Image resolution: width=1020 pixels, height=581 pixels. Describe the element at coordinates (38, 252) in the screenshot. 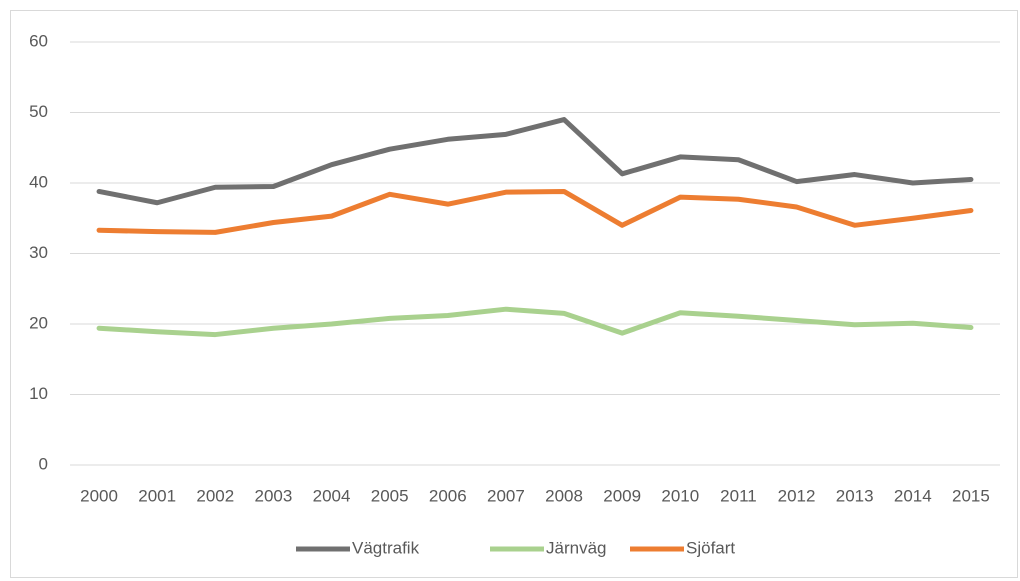

I see `y-tick-label: 30` at that location.